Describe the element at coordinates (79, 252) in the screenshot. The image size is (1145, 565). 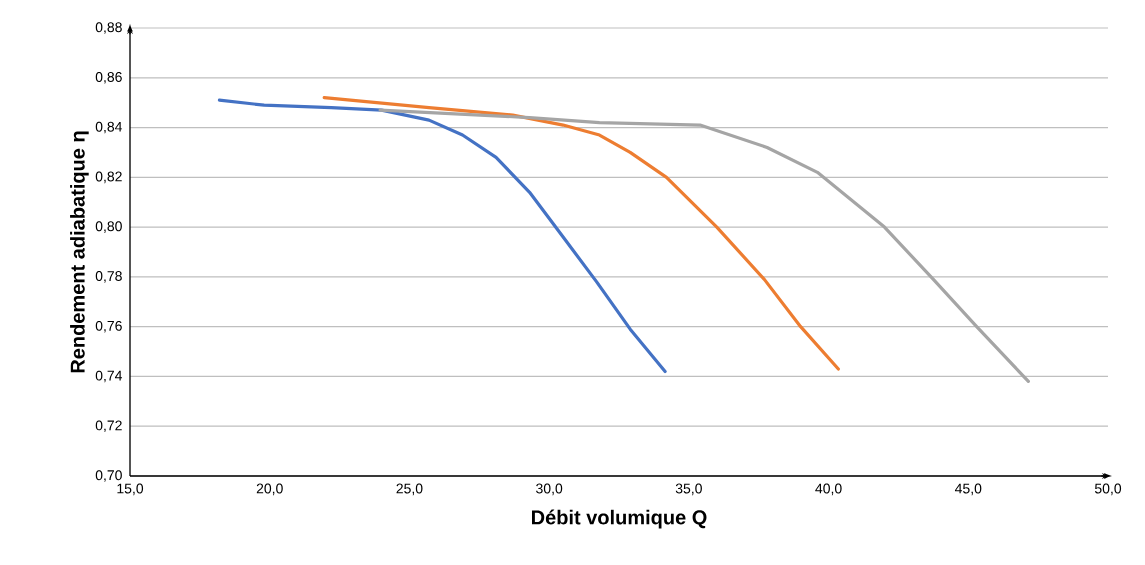
I see `y-axis-title: Rendement adiabatique η` at that location.